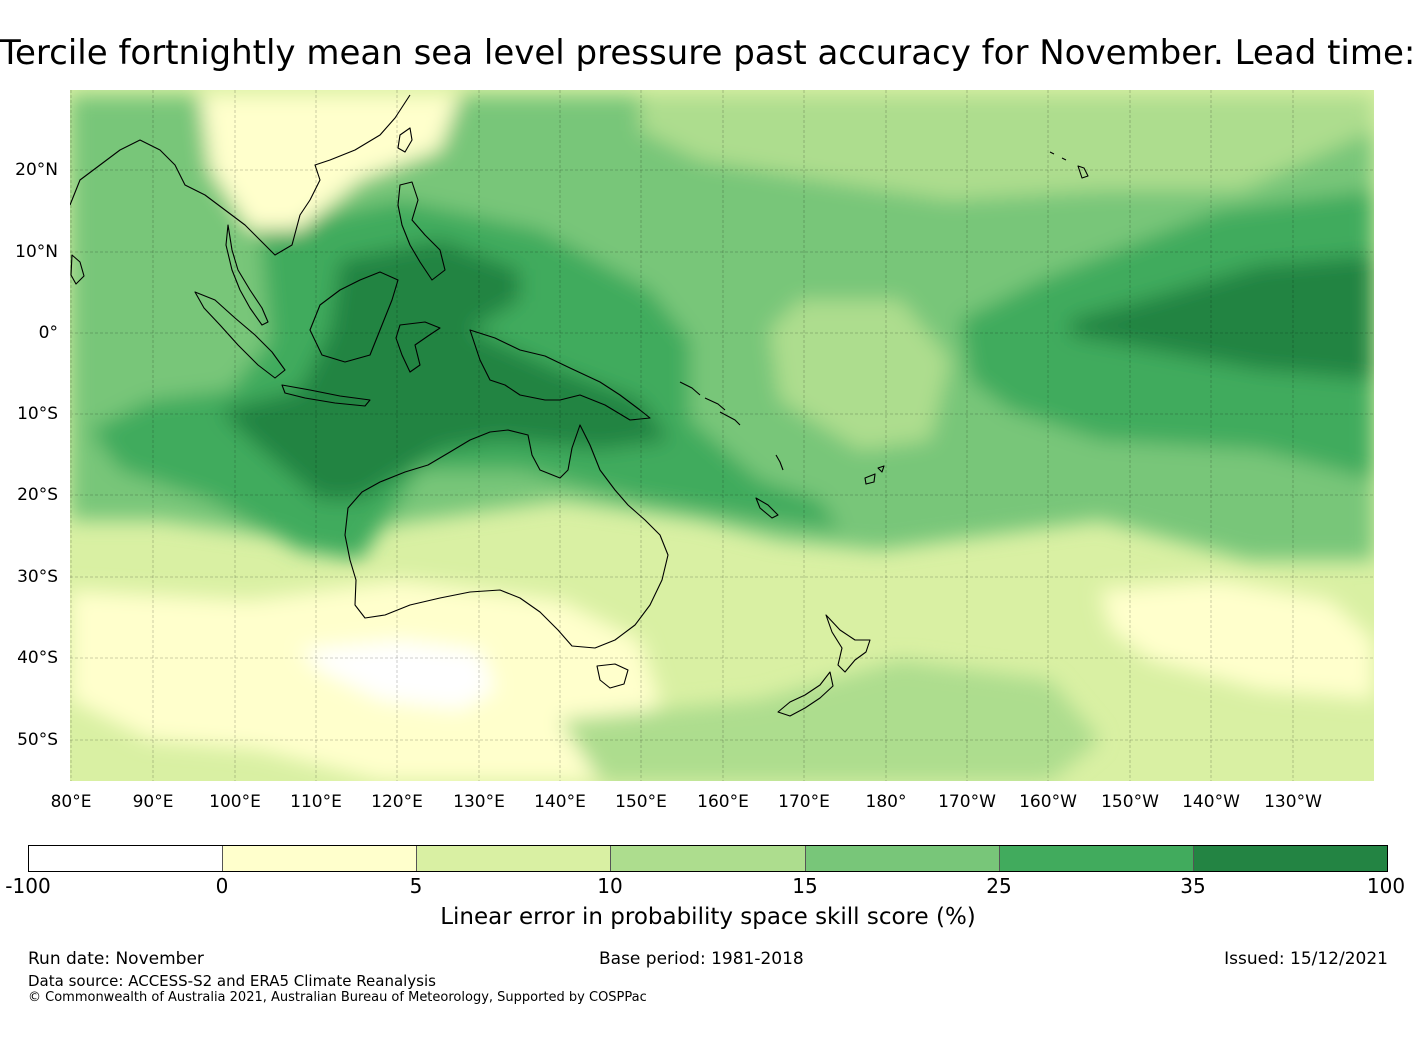 Image resolution: width=1416 pixels, height=1050 pixels. I want to click on lon-label: 120°E, so click(397, 802).